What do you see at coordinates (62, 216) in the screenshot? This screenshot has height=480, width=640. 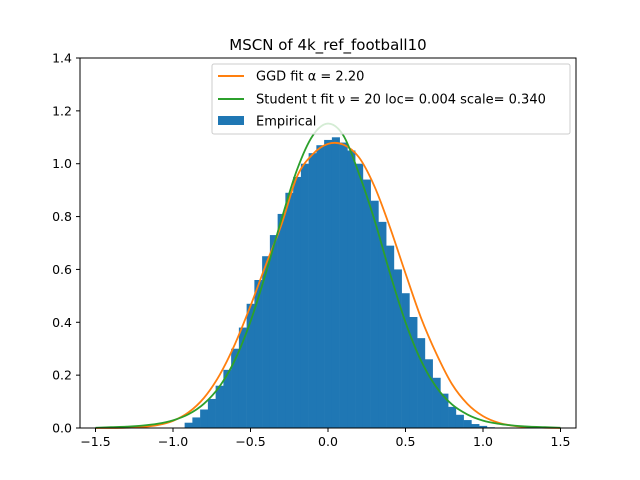 I see `y-tick-label: 0.8` at bounding box center [62, 216].